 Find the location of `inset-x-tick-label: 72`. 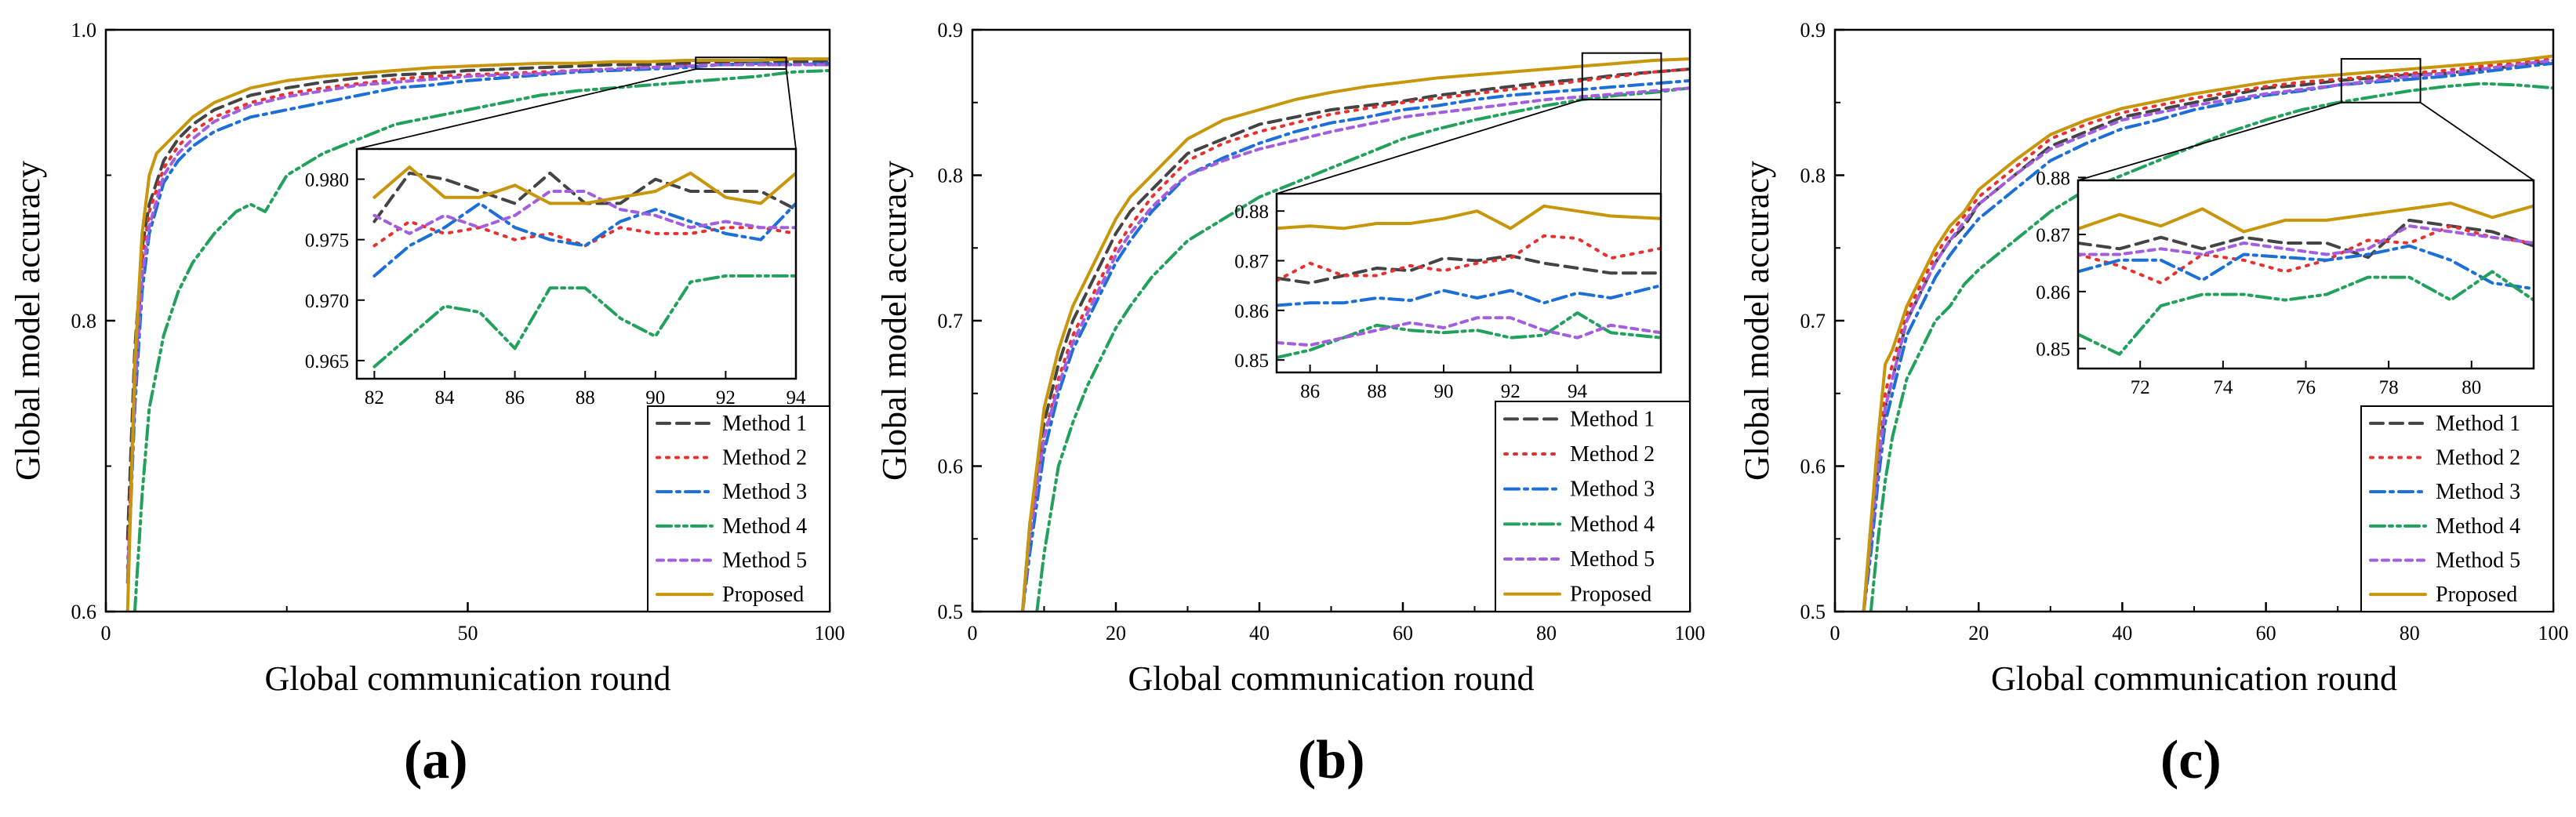

inset-x-tick-label: 72 is located at coordinates (2140, 388).